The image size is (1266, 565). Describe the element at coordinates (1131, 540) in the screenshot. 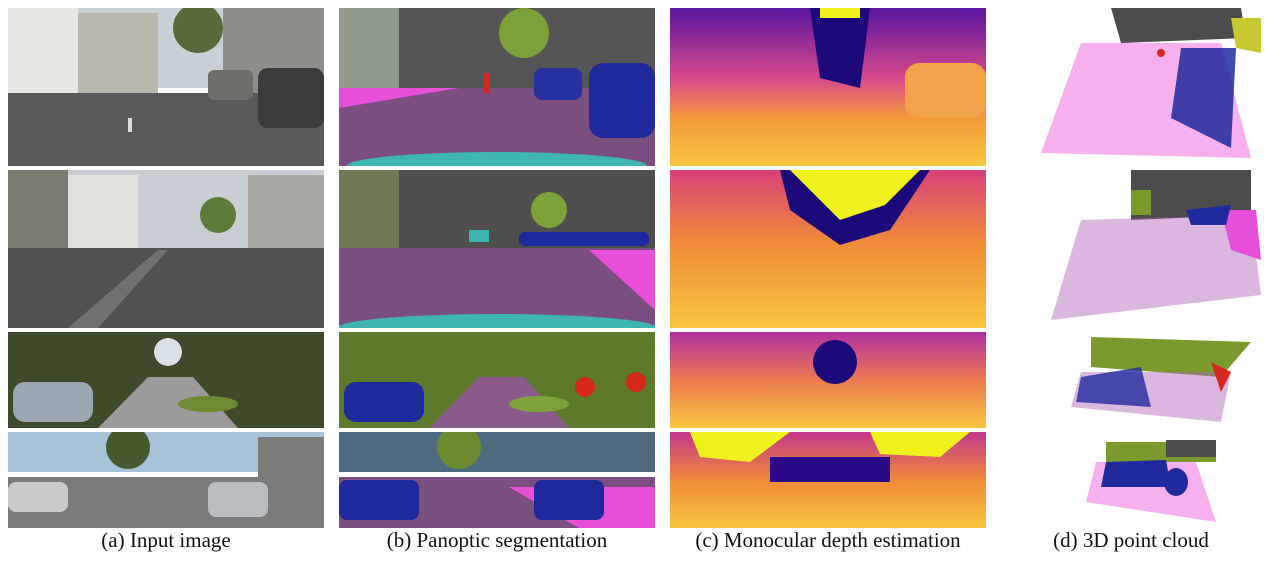

I see `caption-3d-point-cloud: (d) 3D point cloud` at that location.